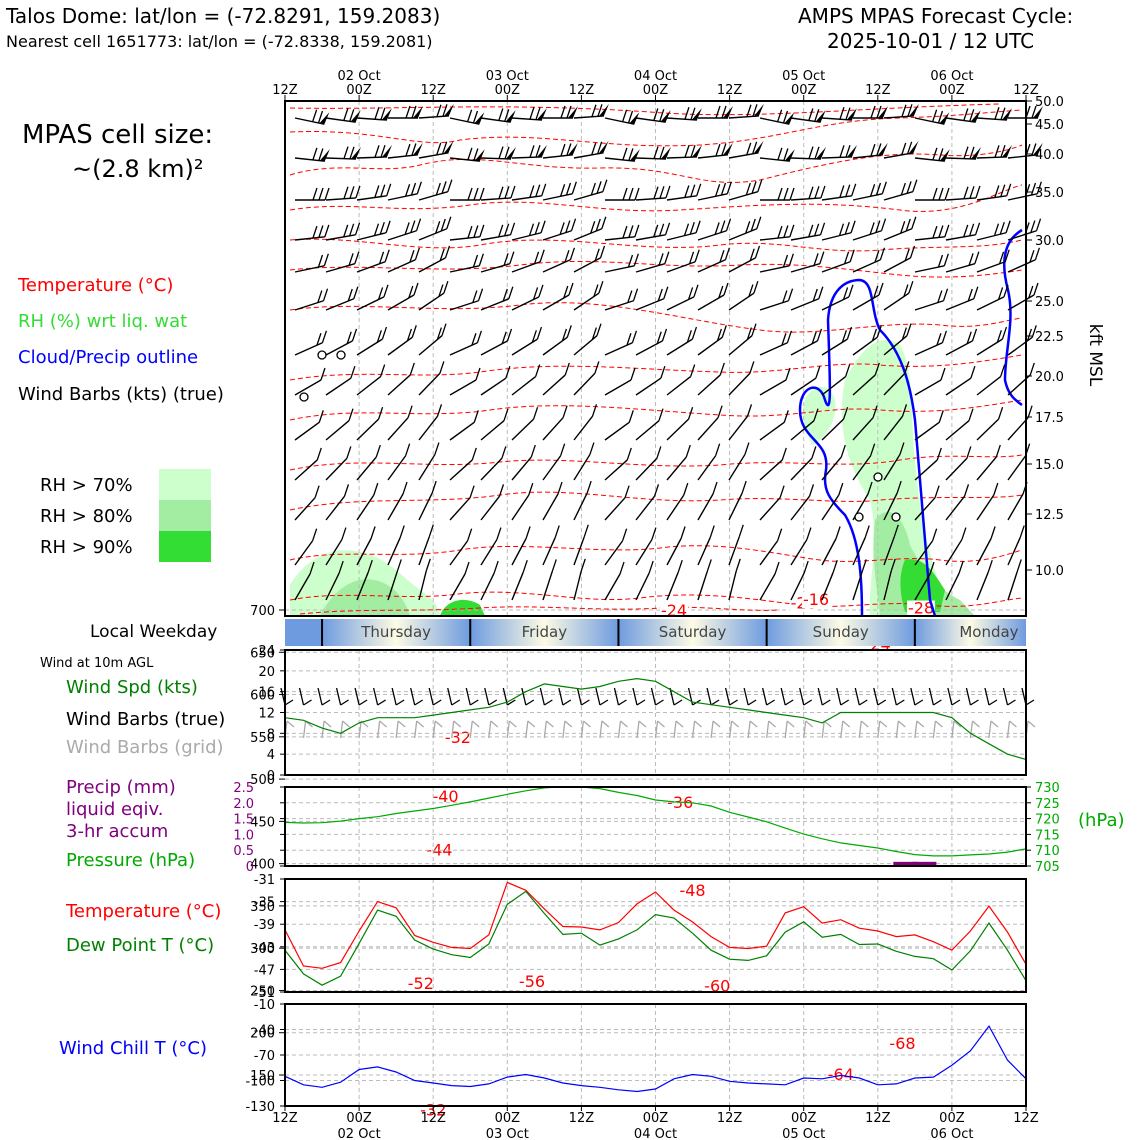 The height and width of the screenshot is (1140, 1140). I want to click on pressure-tick-label: 250, so click(262, 991).